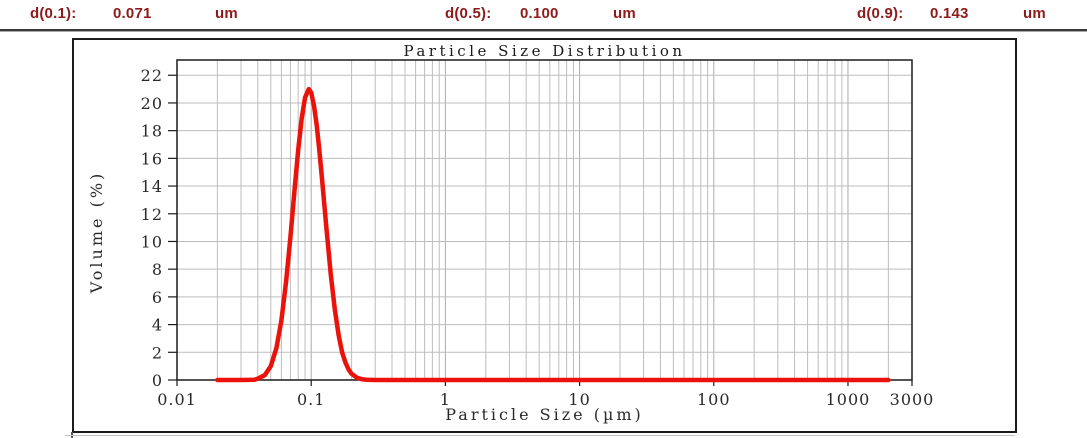  What do you see at coordinates (311, 399) in the screenshot?
I see `x-tick-label: 0.1` at bounding box center [311, 399].